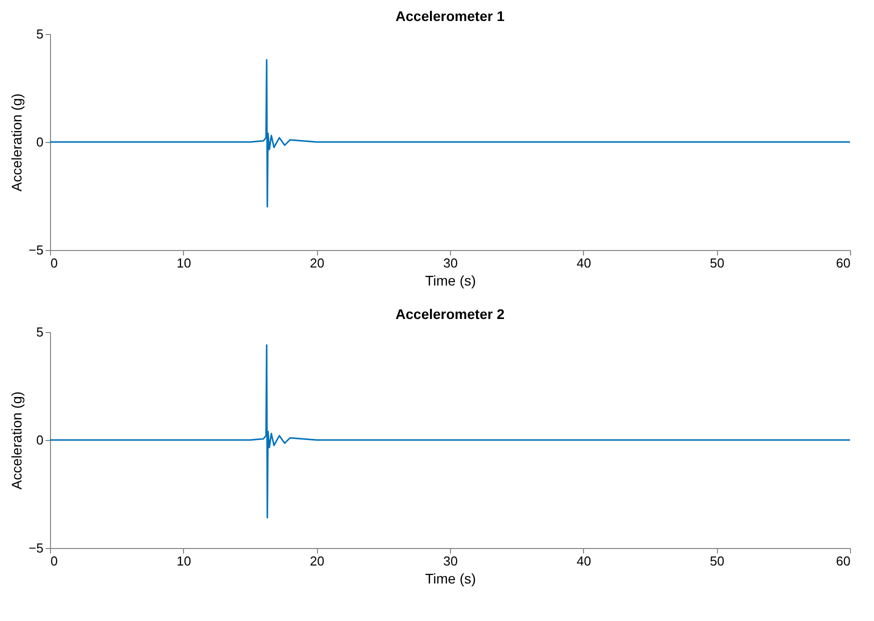 The width and height of the screenshot is (874, 621). What do you see at coordinates (450, 16) in the screenshot?
I see `chart-title: Accelerometer 1` at bounding box center [450, 16].